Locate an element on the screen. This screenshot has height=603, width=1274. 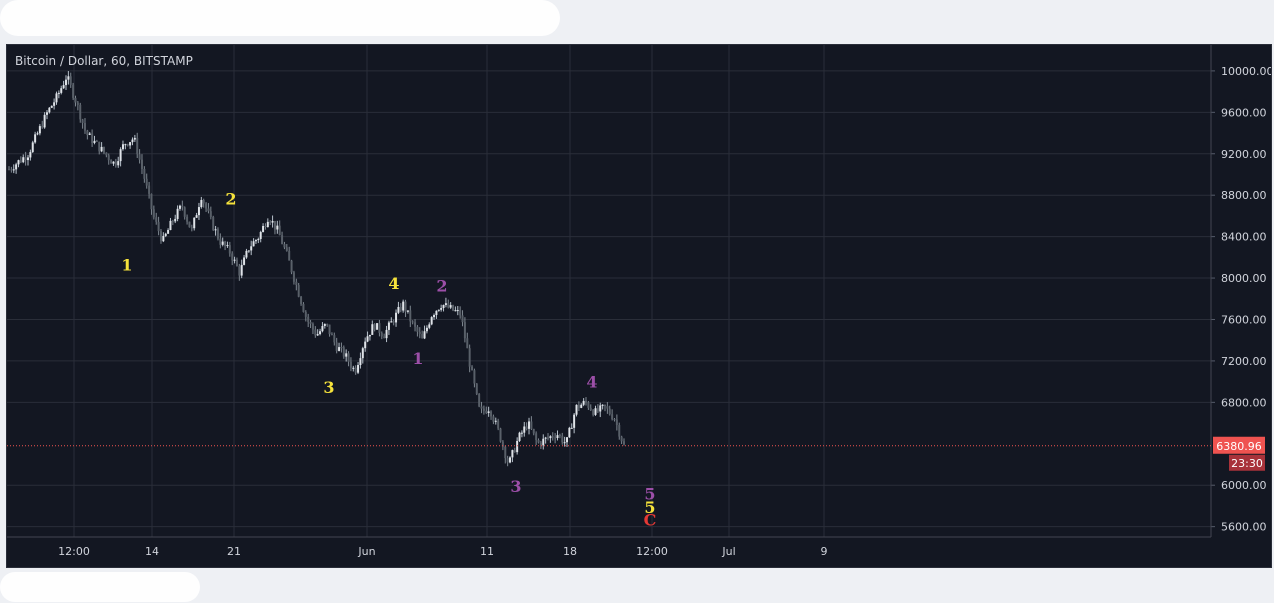
last-price-label: 6380.96 is located at coordinates (1239, 446).